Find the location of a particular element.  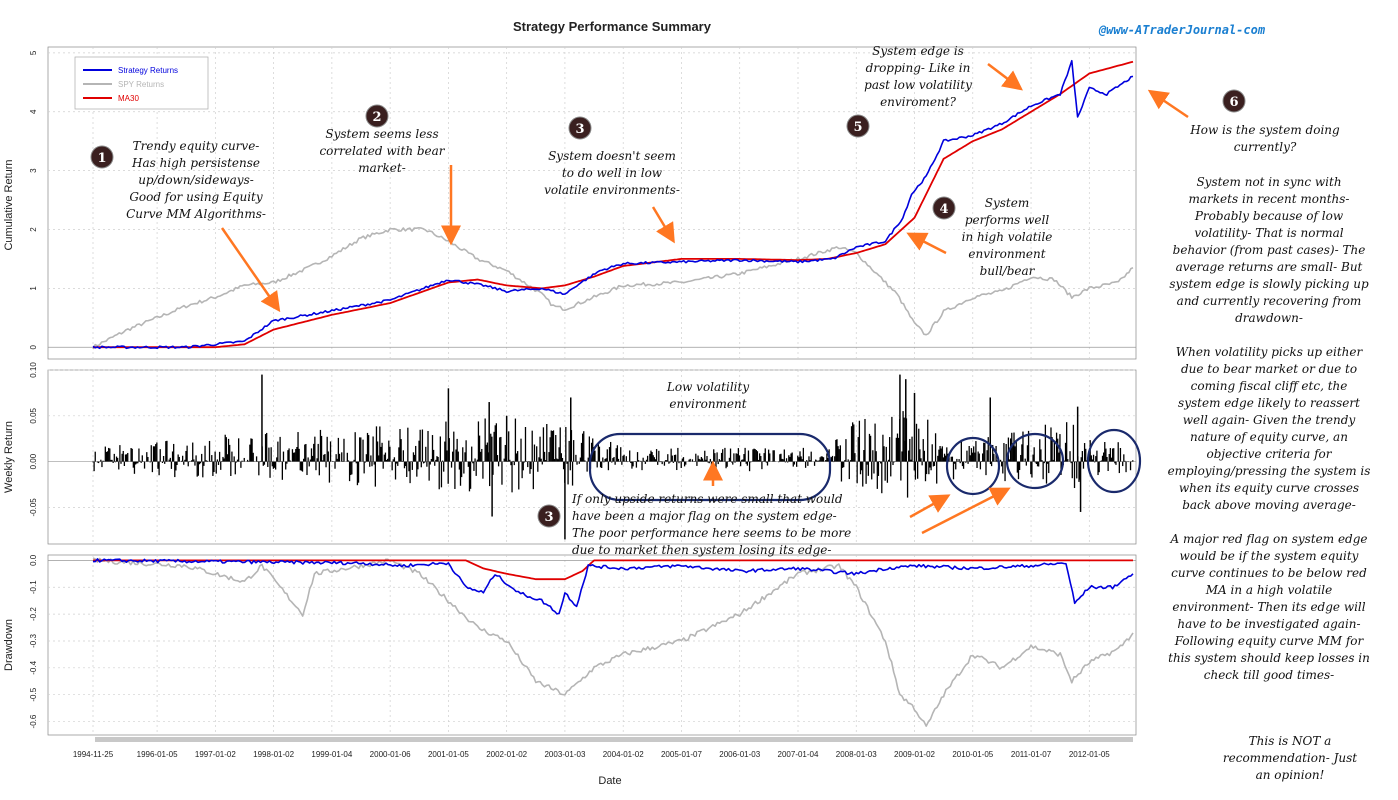

note-4-line: environment is located at coordinates (1006, 254).